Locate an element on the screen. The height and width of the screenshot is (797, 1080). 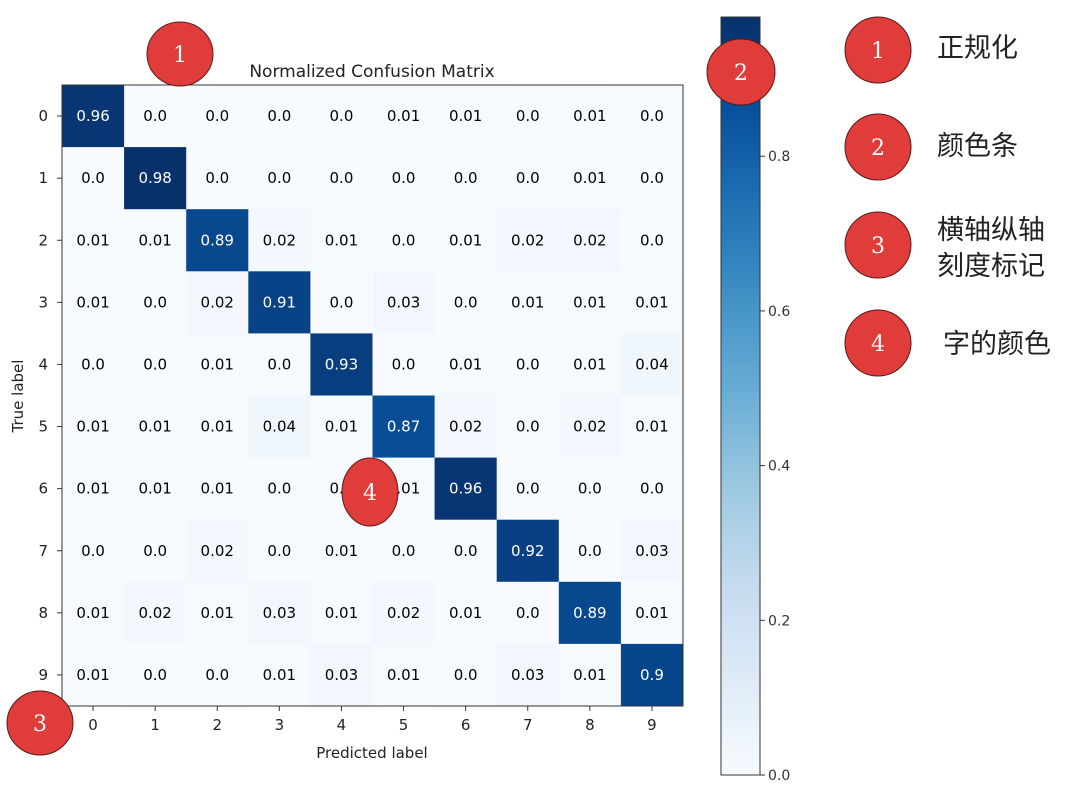
x-tick-label: 5 is located at coordinates (404, 725).